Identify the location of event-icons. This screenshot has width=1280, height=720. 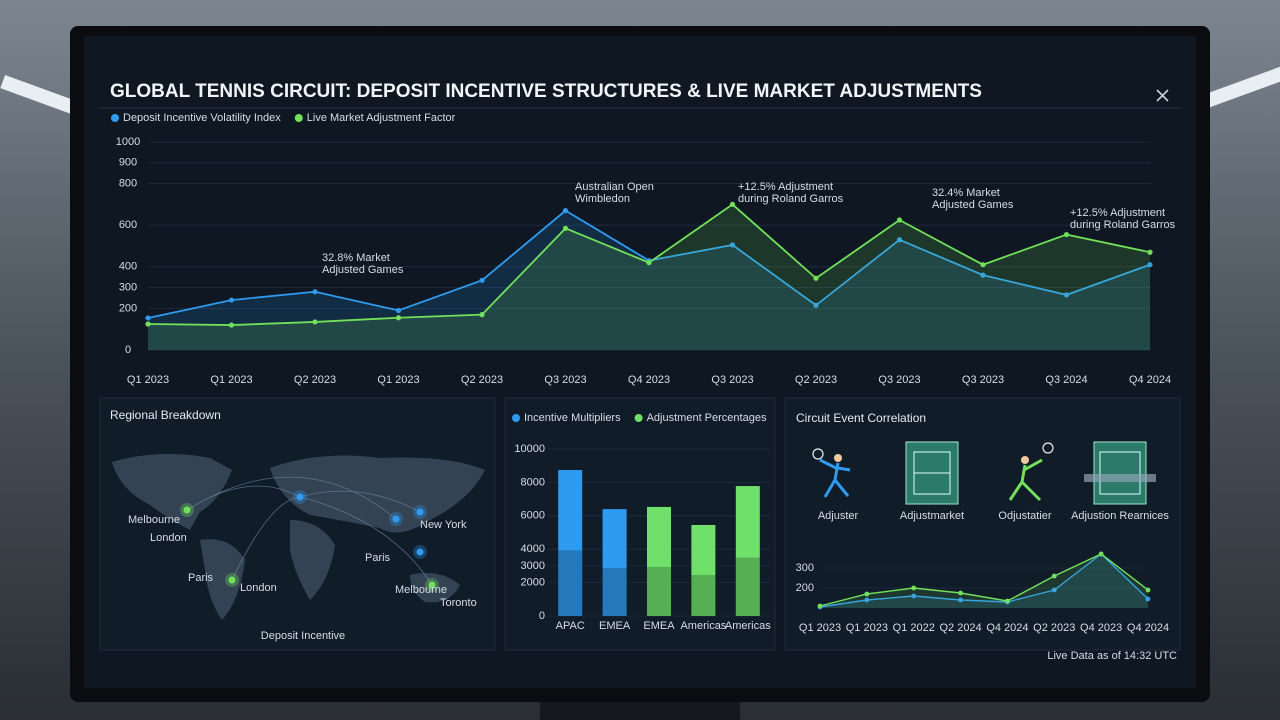
(984, 473).